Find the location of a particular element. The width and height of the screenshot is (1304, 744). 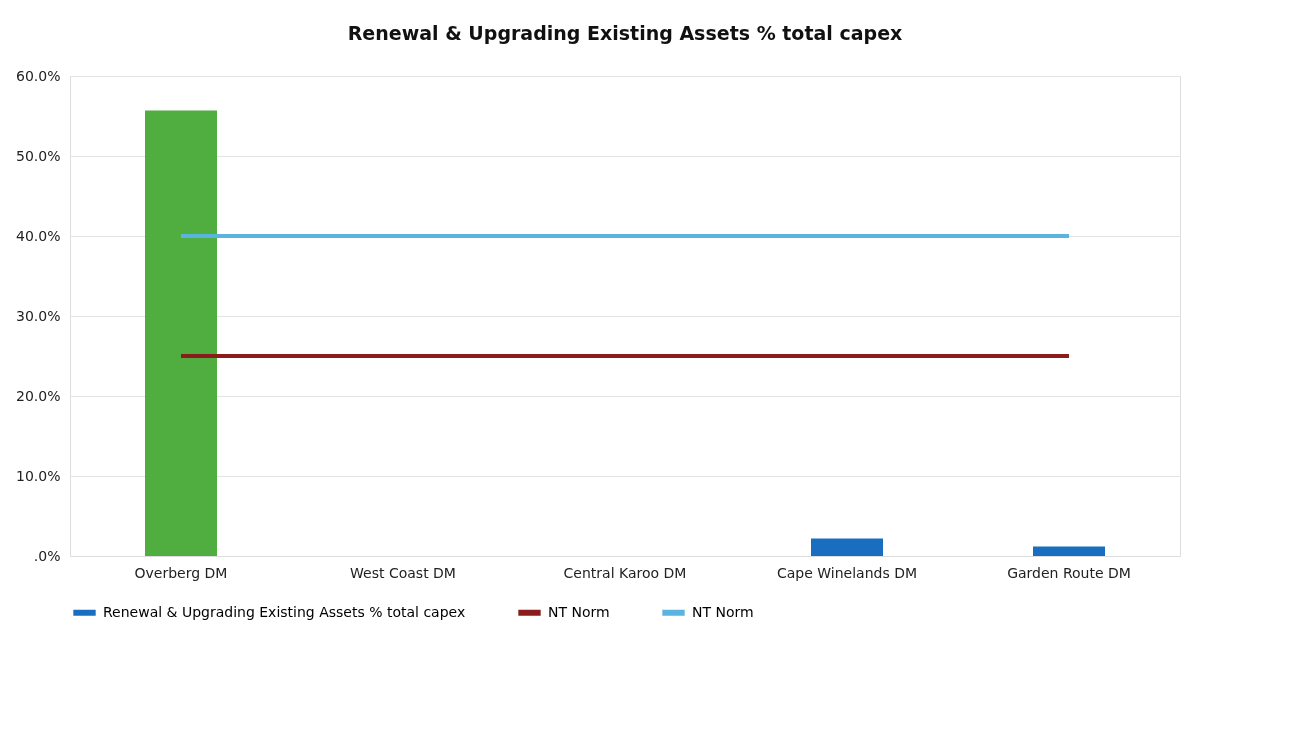

x-tick-label: Central Karoo DM is located at coordinates (625, 572).